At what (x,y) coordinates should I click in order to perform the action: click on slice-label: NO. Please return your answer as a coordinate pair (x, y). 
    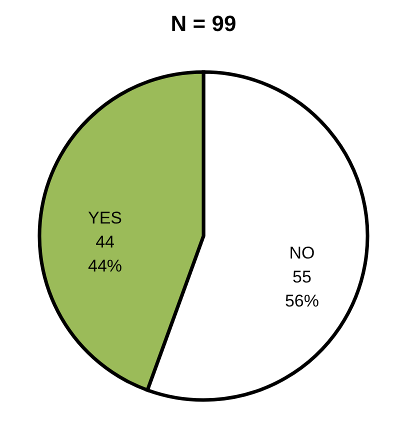
    Looking at the image, I should click on (302, 252).